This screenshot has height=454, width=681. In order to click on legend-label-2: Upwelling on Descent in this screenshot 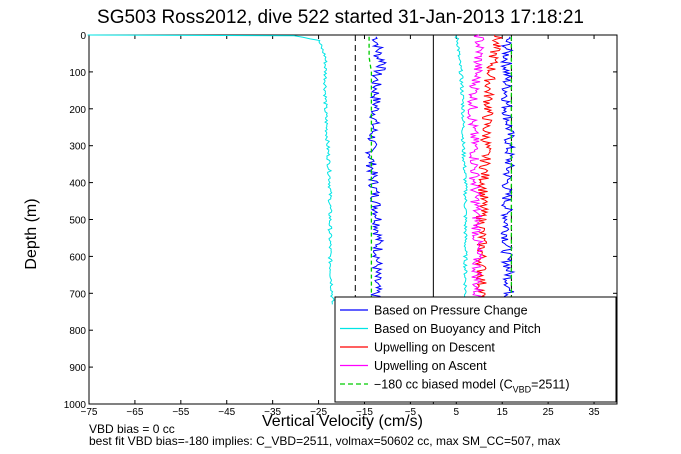, I will do `click(434, 348)`.